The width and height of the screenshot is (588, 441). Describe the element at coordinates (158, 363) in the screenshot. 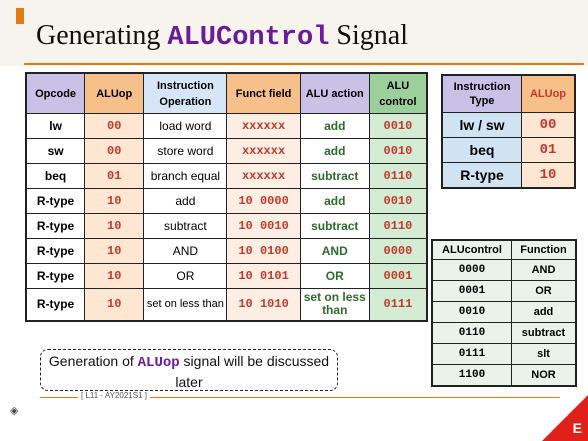

I see `note-code: ALUop` at that location.